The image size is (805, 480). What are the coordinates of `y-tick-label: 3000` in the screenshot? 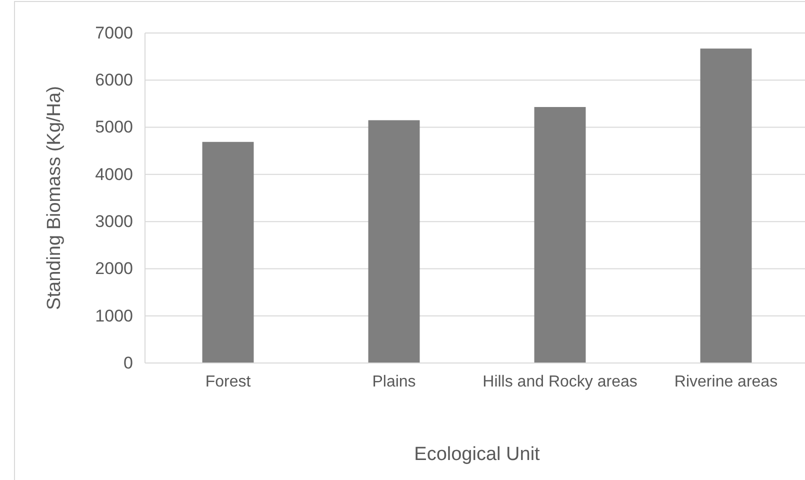 It's located at (114, 222).